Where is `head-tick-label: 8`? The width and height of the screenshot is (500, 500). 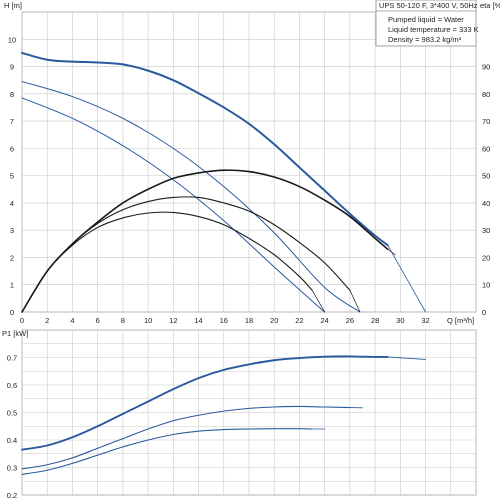 head-tick-label: 8 is located at coordinates (12, 94).